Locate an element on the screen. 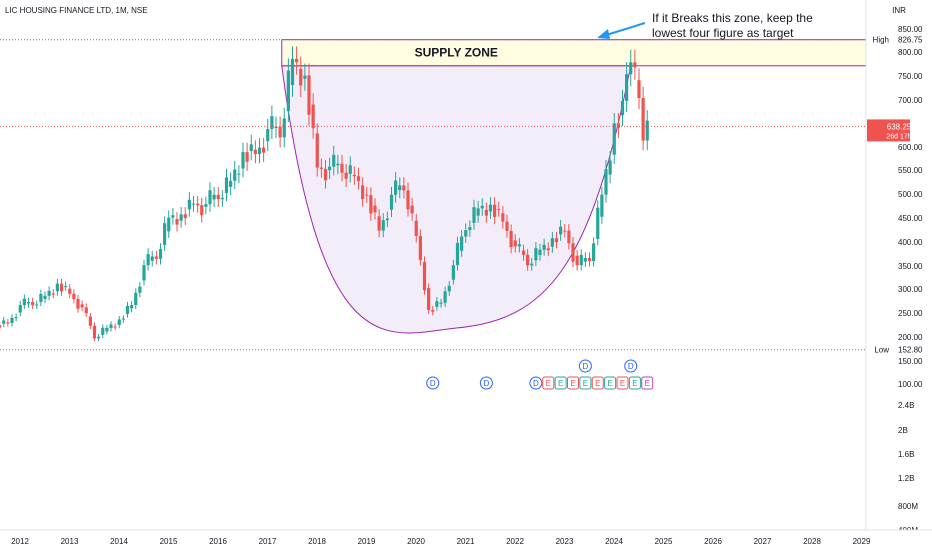 The image size is (932, 555). last-price-badge is located at coordinates (888, 130).